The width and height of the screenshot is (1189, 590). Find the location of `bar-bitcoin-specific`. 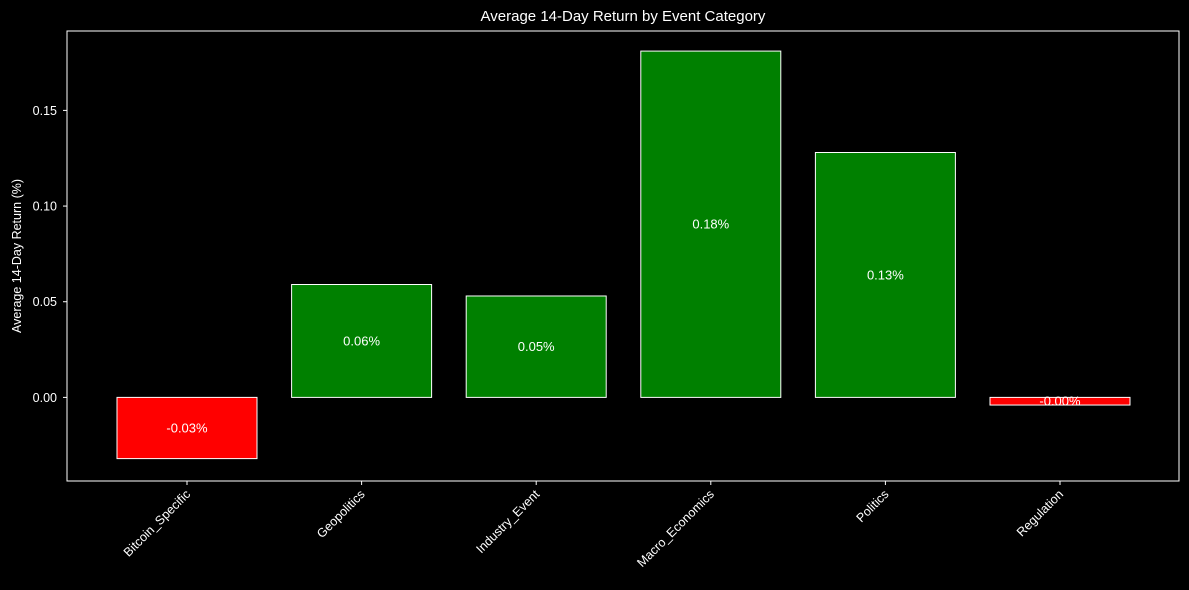

bar-bitcoin-specific is located at coordinates (187, 428).